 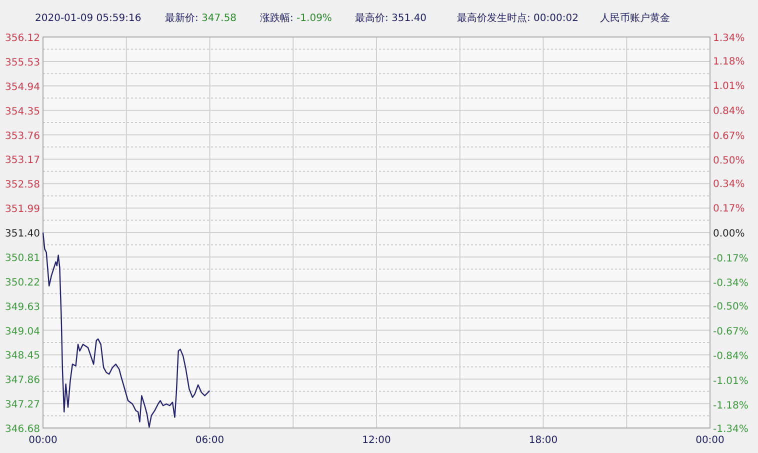 I want to click on y2-tick-label: 1.01%, so click(x=729, y=86).